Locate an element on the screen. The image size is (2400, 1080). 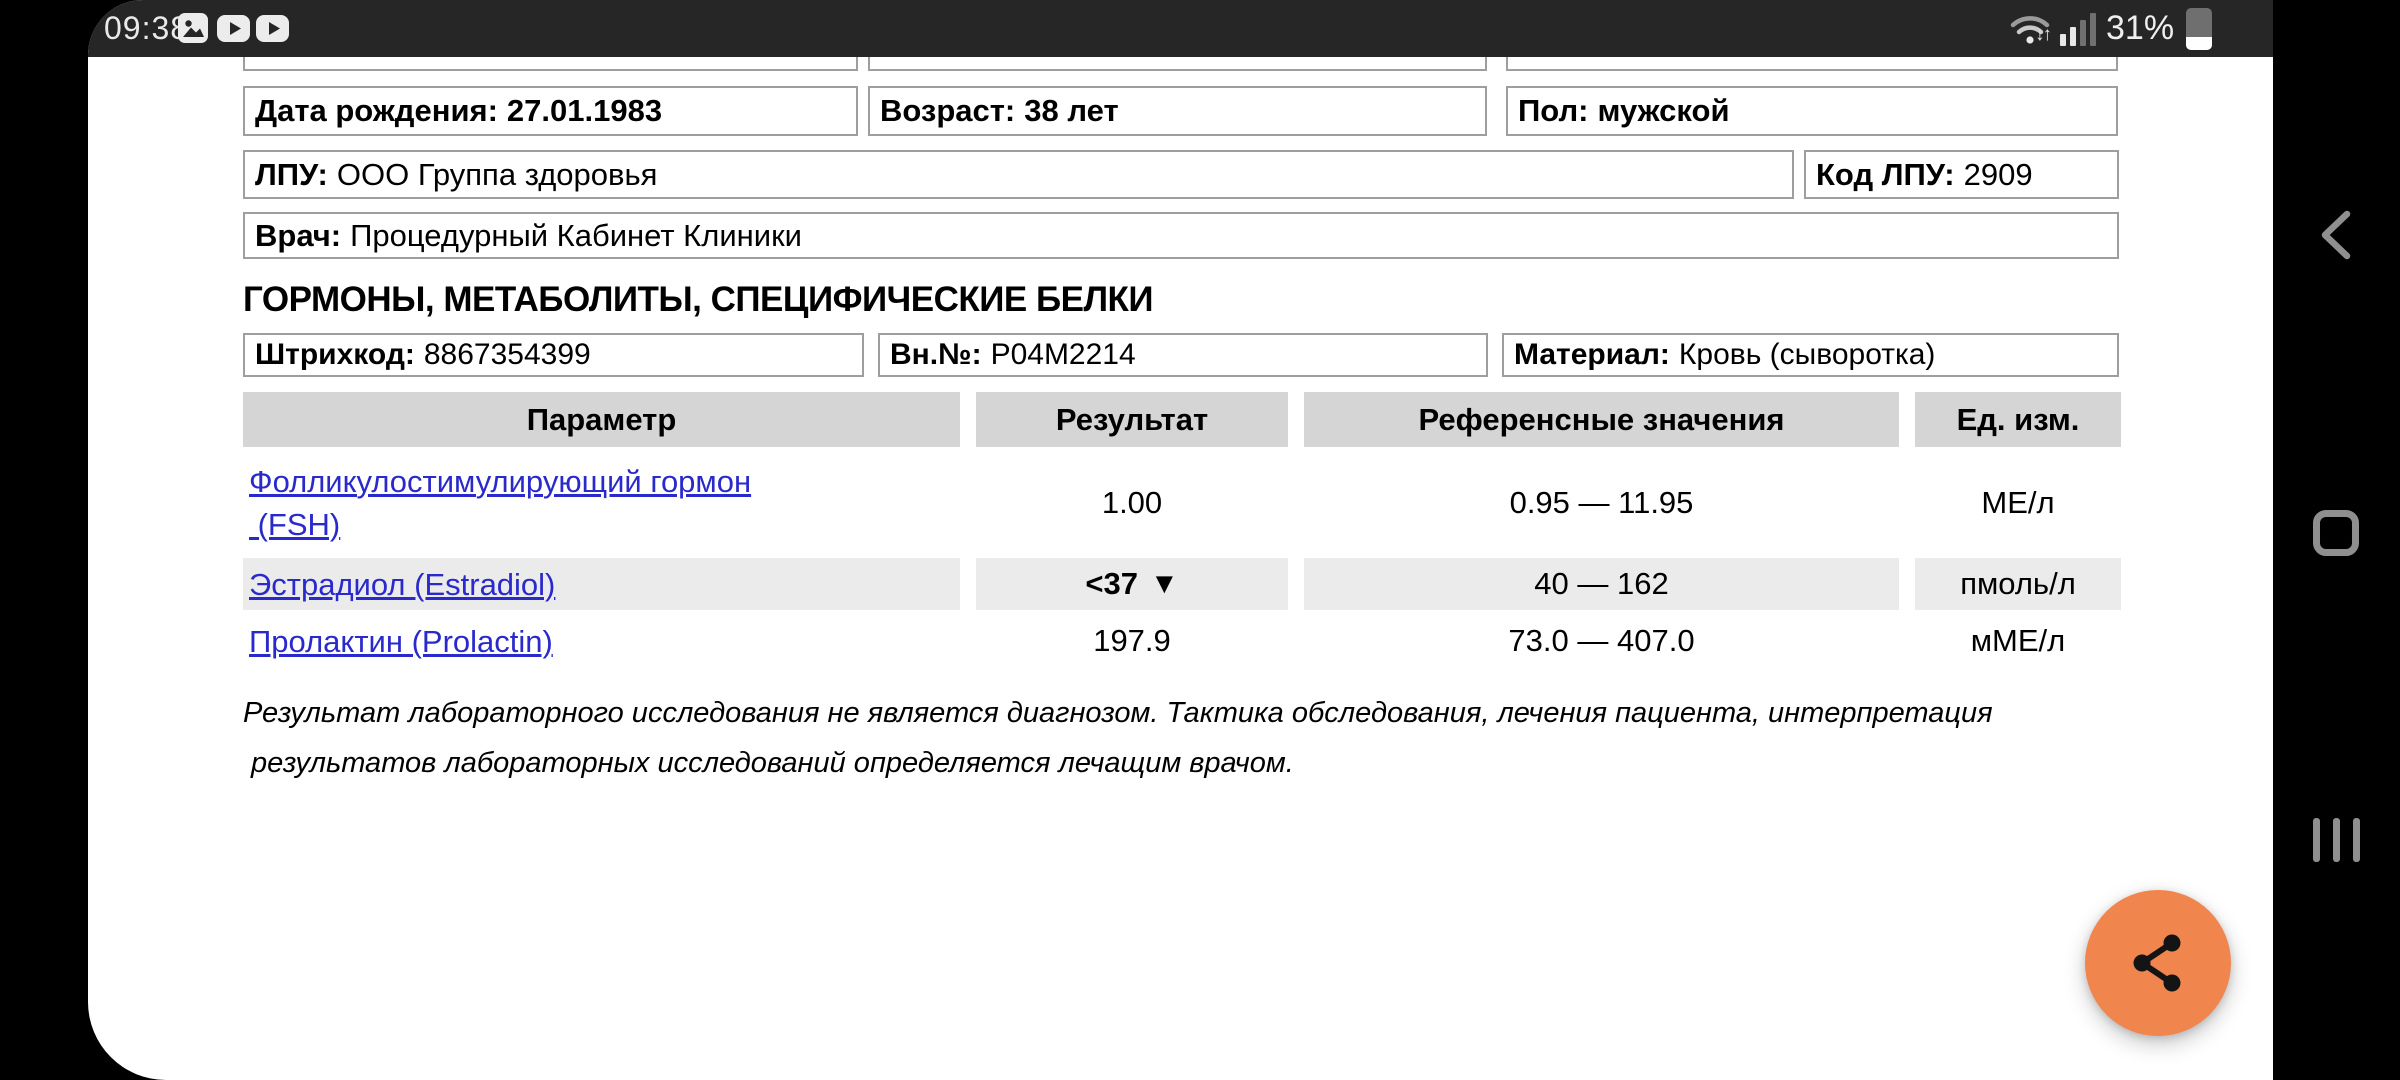
table-row-prolactin-unit: мМЕ/л is located at coordinates (2018, 640).